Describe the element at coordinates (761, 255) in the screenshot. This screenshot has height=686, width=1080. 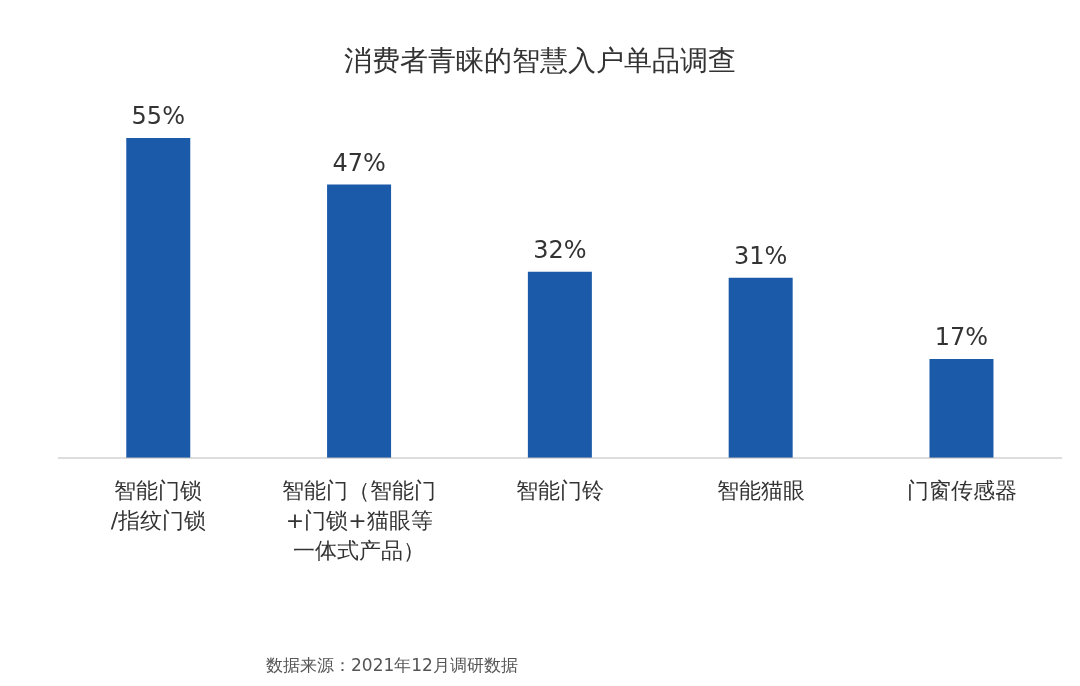
I see `data-label: 31%` at that location.